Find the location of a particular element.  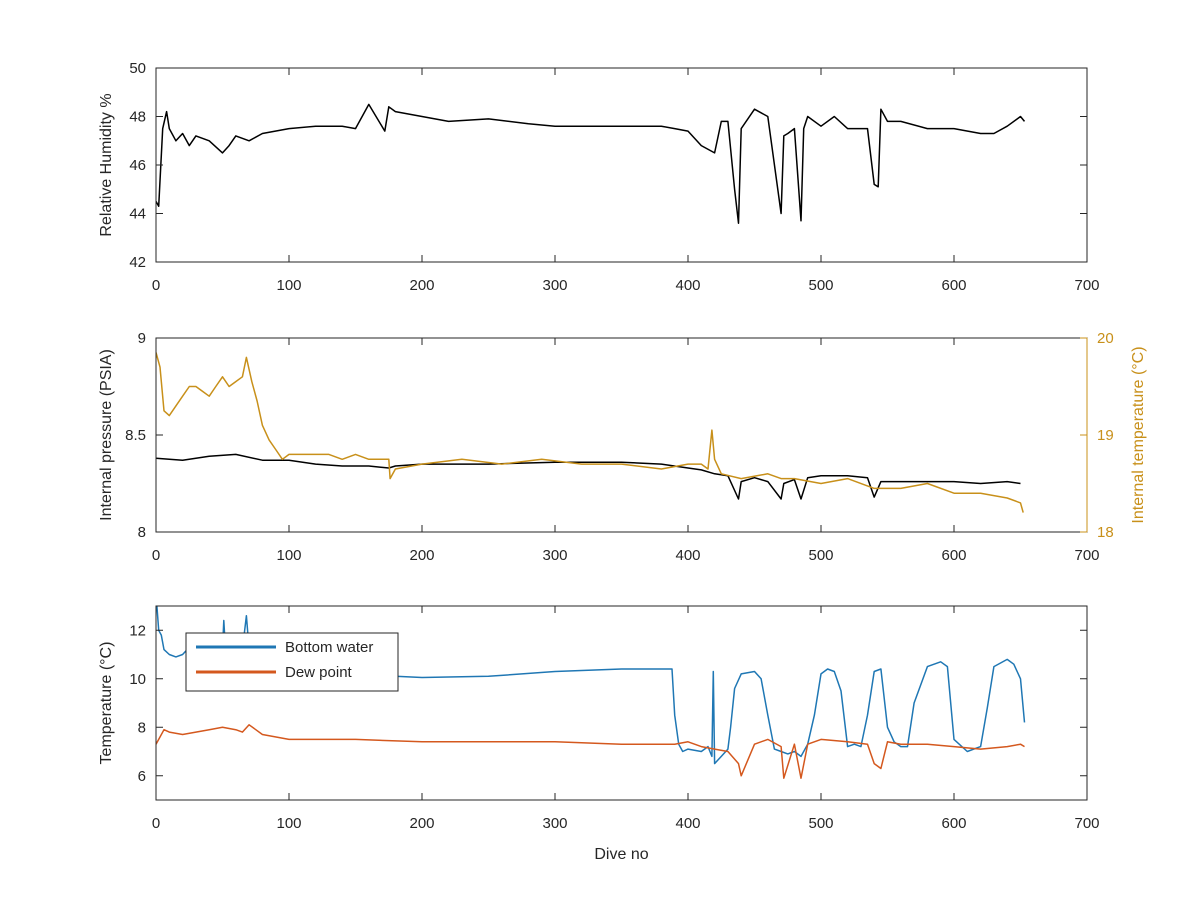

y-tick-label: 44 is located at coordinates (137, 214).